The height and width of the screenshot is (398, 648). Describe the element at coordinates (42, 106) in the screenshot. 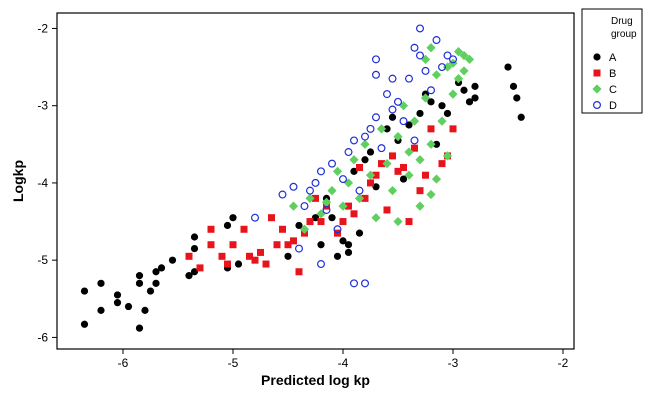

I see `y-tick-label: -3` at that location.